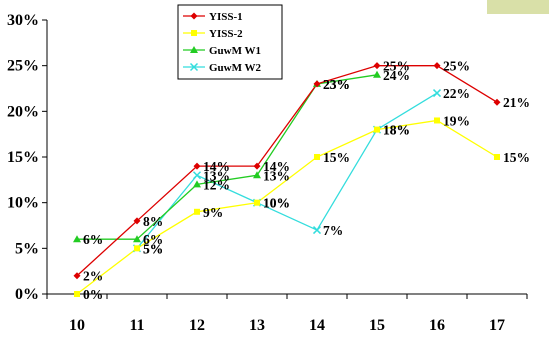  What do you see at coordinates (93, 276) in the screenshot?
I see `data-label-yiss-1: 2%` at bounding box center [93, 276].